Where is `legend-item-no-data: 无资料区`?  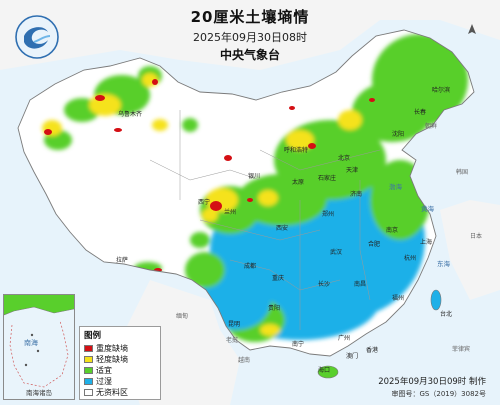 legend-item-no-data: 无资料区 is located at coordinates (120, 392).